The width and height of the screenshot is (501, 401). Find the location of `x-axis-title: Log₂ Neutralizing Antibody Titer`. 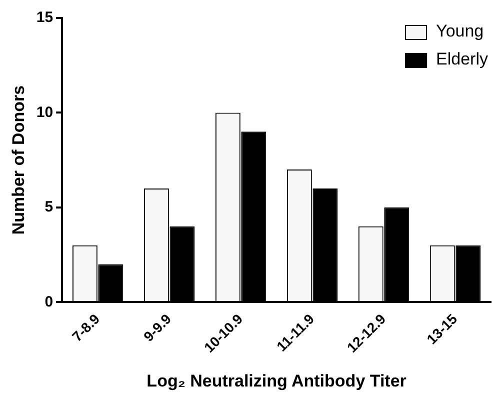

x-axis-title: Log₂ Neutralizing Antibody Titer is located at coordinates (276, 380).